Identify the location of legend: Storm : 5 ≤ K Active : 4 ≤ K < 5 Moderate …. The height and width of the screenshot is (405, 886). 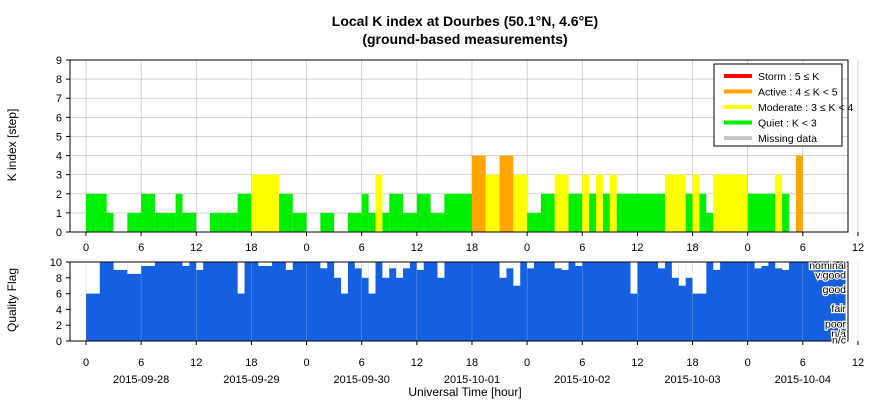
(783, 105).